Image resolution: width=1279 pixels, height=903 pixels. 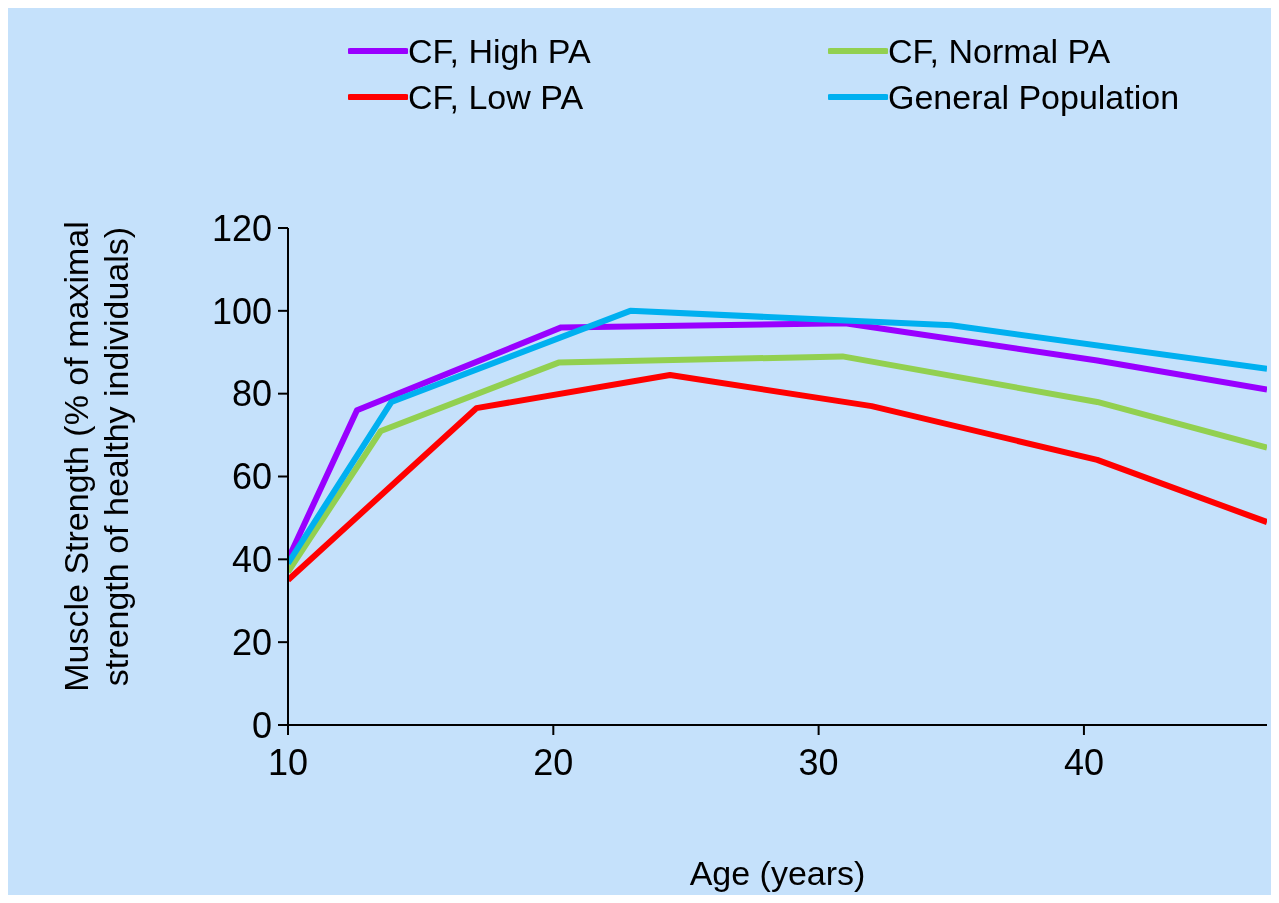 I want to click on x-tick-label: 20, so click(x=553, y=762).